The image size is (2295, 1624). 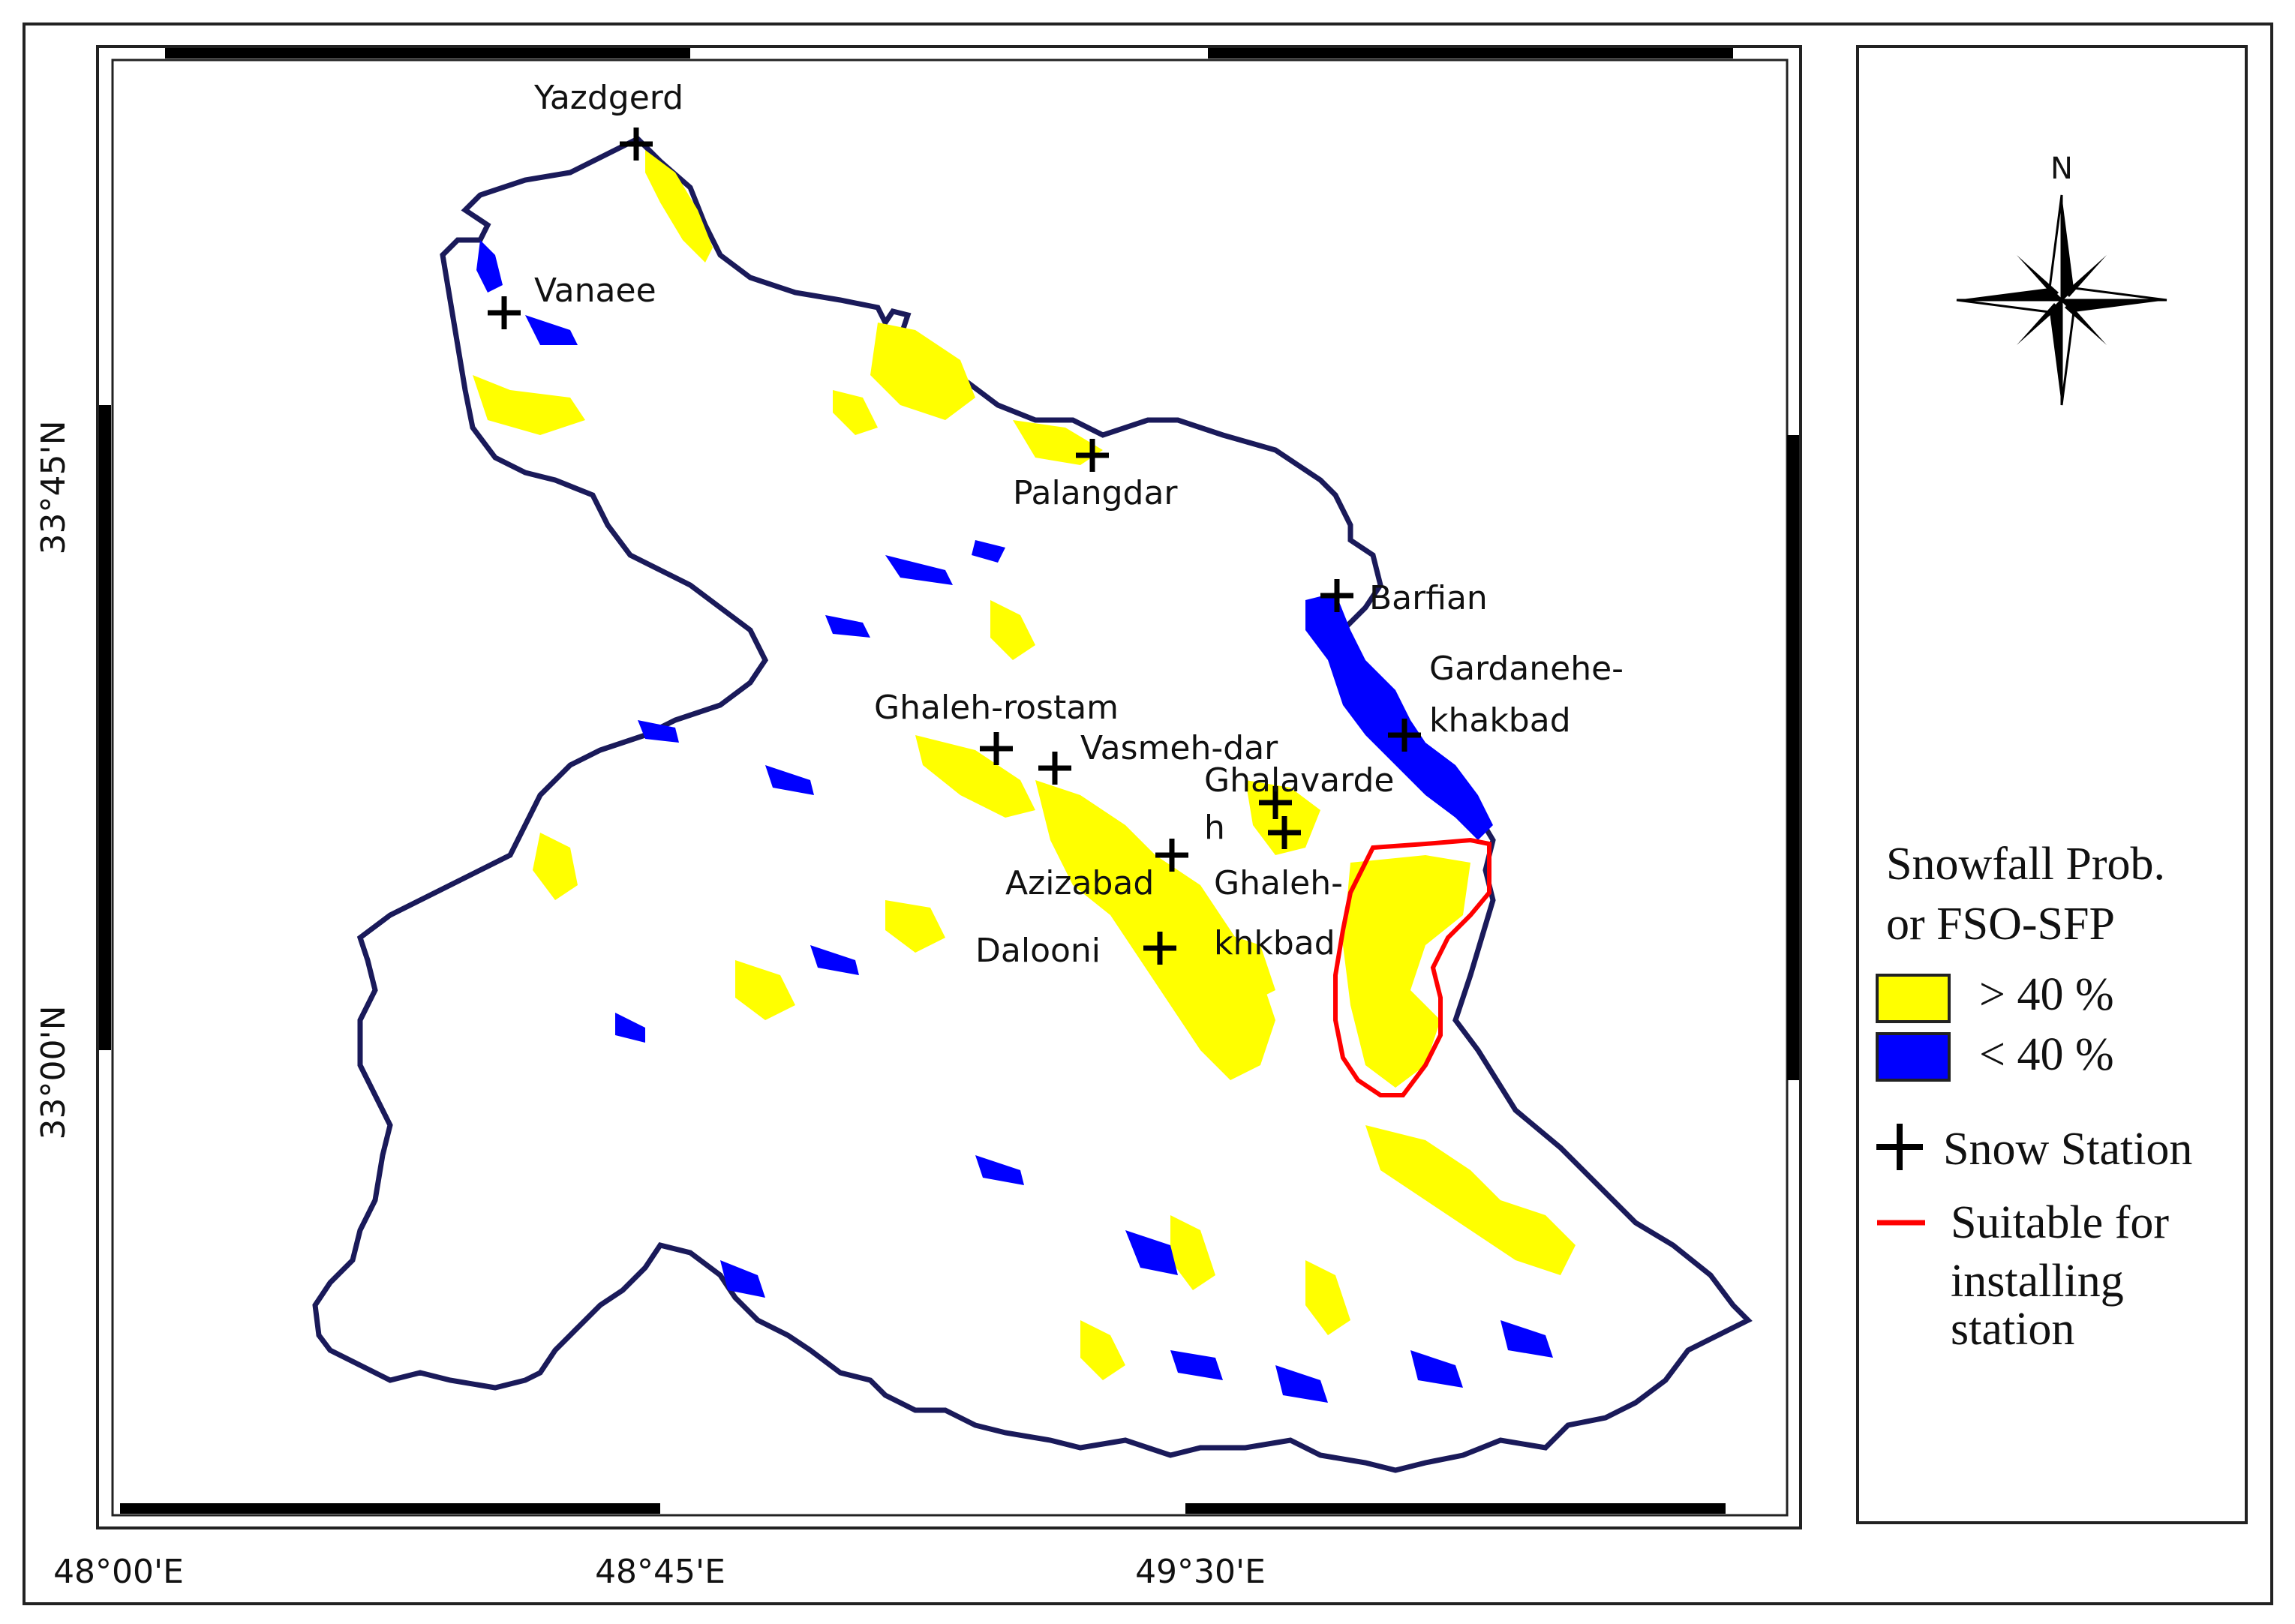 I want to click on suitable-area-outline, so click(x=1412, y=967).